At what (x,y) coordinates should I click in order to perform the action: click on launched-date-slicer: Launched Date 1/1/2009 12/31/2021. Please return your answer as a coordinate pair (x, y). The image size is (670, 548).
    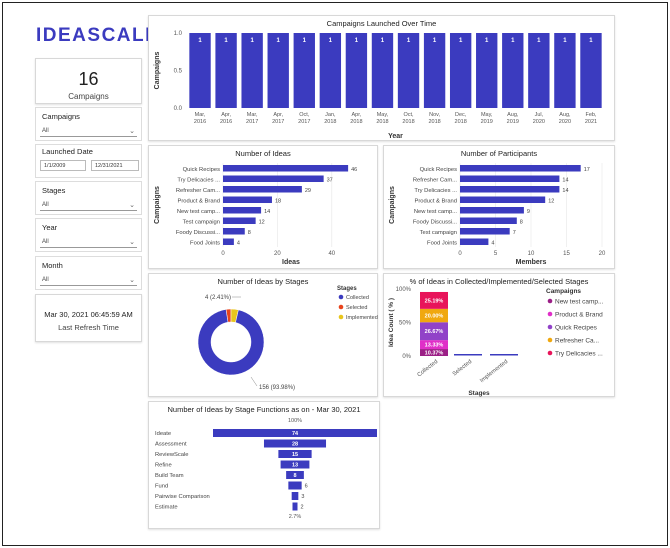
    Looking at the image, I should click on (88, 161).